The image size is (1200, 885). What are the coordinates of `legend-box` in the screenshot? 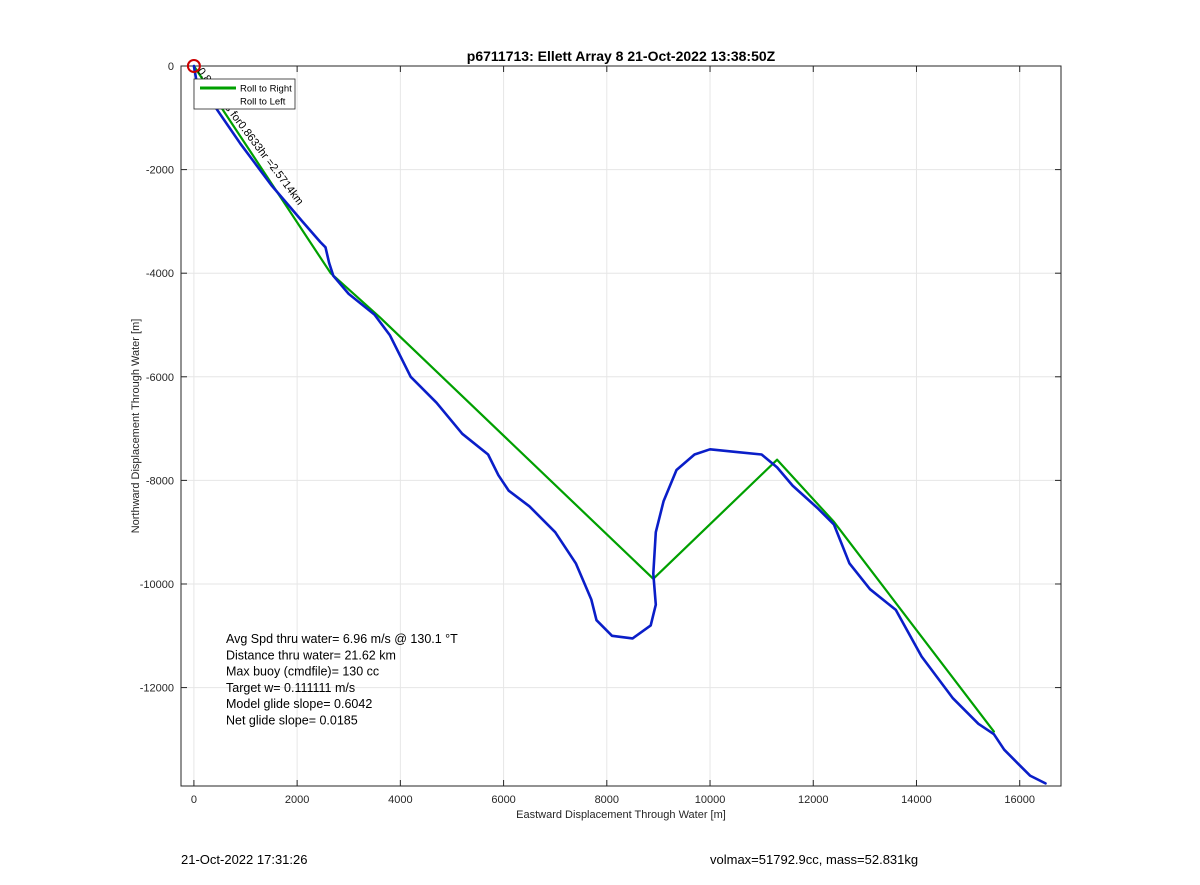 It's located at (244, 94).